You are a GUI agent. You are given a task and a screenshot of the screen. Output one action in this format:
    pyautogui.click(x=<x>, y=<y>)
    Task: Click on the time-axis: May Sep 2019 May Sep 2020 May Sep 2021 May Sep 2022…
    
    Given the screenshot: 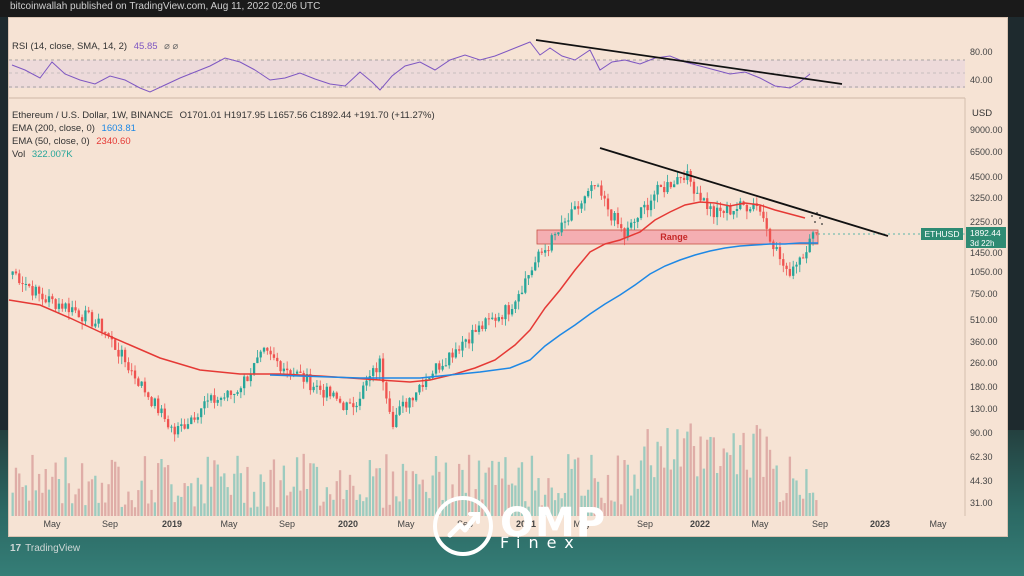 What is the action you would take?
    pyautogui.click(x=495, y=524)
    